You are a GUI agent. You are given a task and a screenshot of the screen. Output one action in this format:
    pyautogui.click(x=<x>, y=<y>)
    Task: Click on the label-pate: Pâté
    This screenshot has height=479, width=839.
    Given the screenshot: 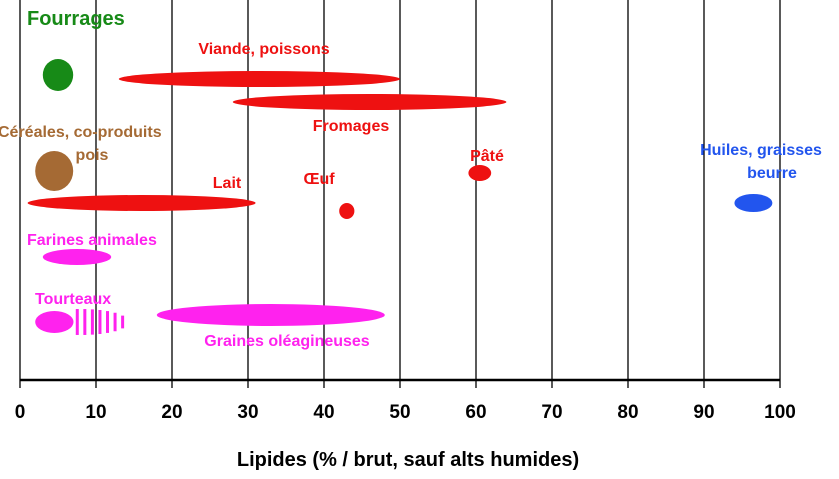 What is the action you would take?
    pyautogui.click(x=487, y=156)
    